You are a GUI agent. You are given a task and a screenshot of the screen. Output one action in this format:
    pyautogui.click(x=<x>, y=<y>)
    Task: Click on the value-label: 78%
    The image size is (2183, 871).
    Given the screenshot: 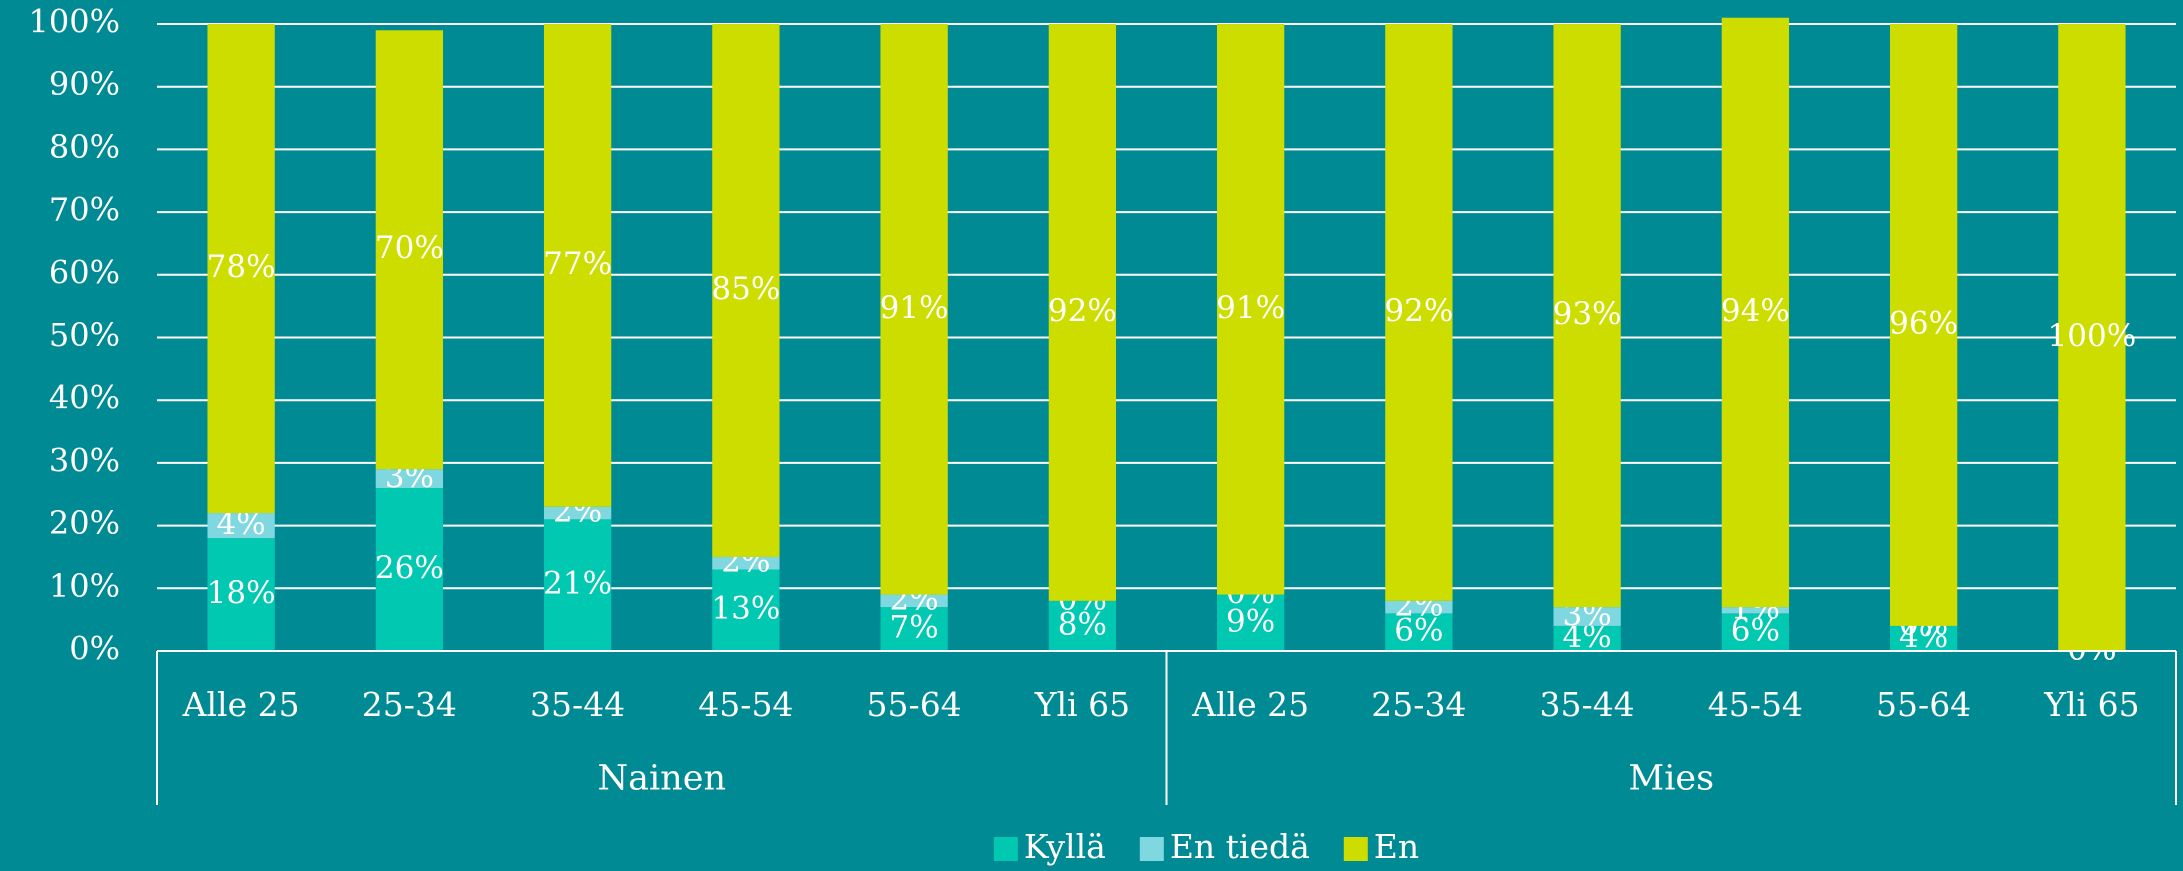 What is the action you would take?
    pyautogui.click(x=241, y=267)
    